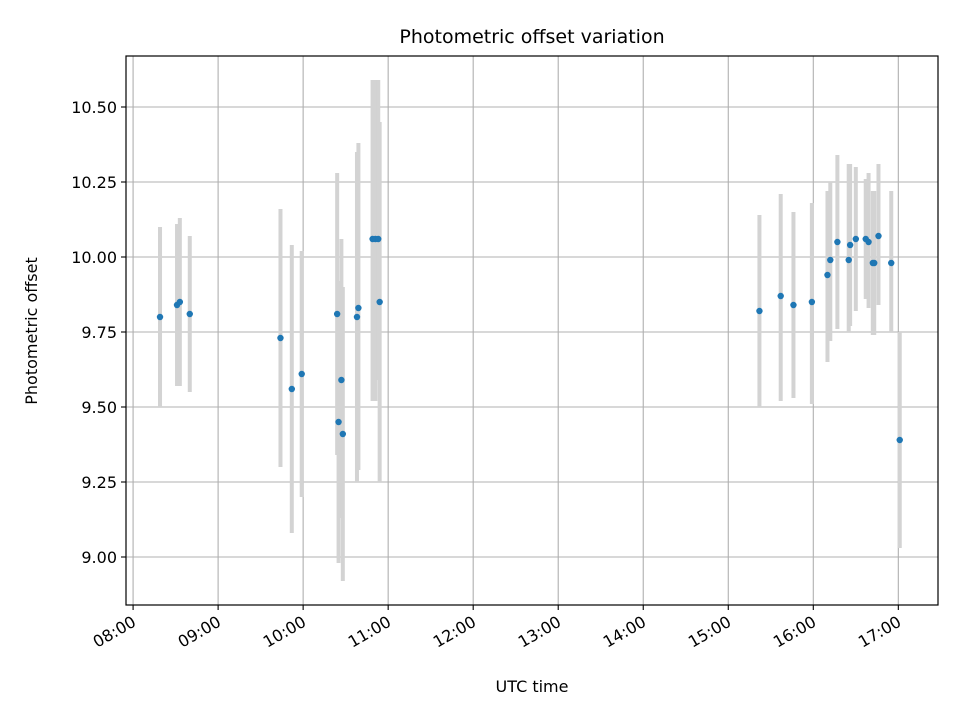  I want to click on y-tick-label: 10.00, so click(94, 257).